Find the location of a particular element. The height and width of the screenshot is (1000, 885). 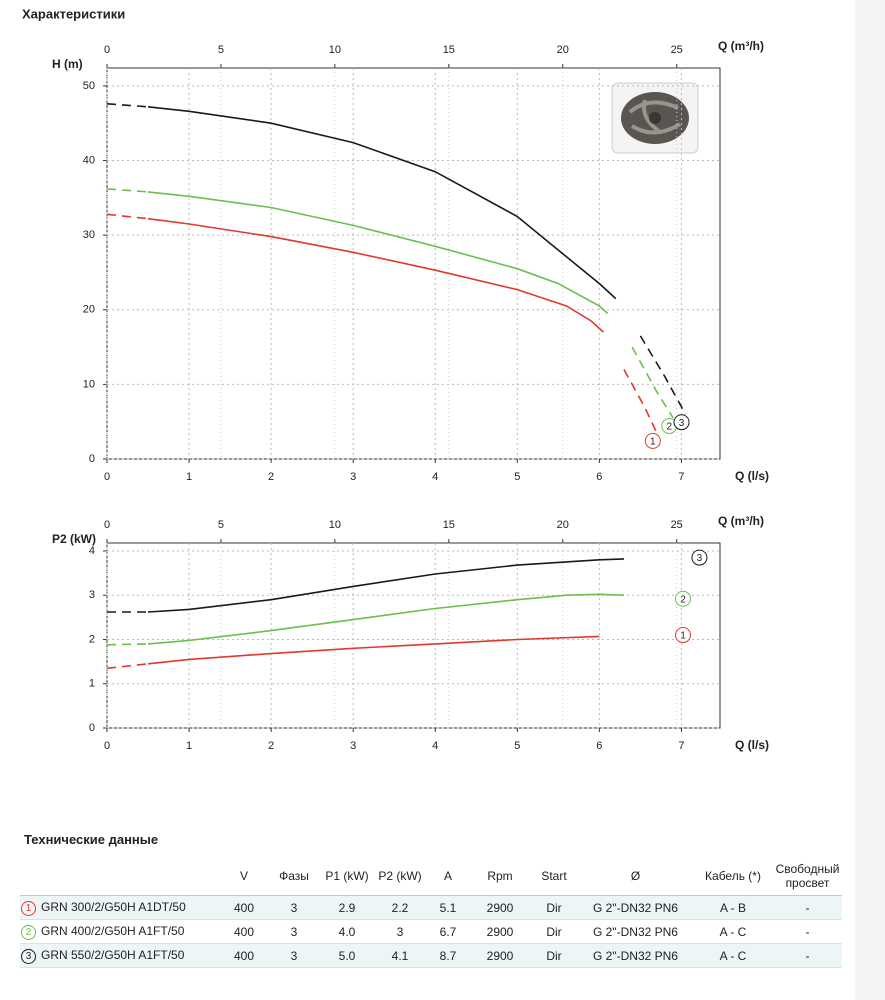

header-cell: Ø is located at coordinates (635, 876).